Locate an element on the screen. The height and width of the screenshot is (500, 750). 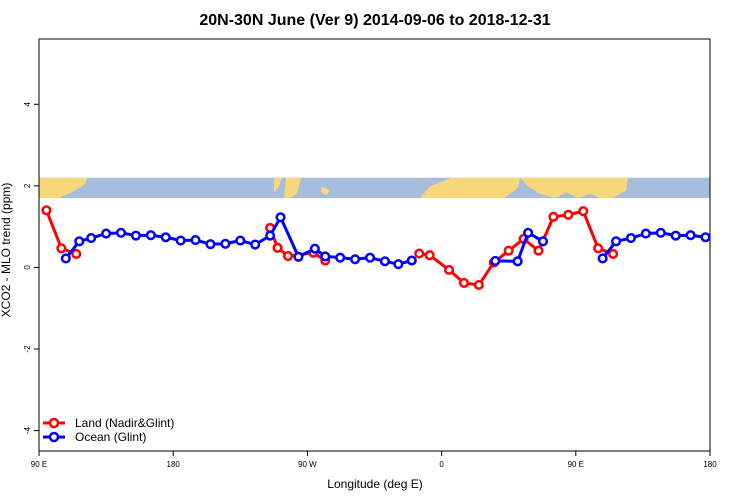
legend-land-label: Land (Nadir&Glint) is located at coordinates (124, 423).